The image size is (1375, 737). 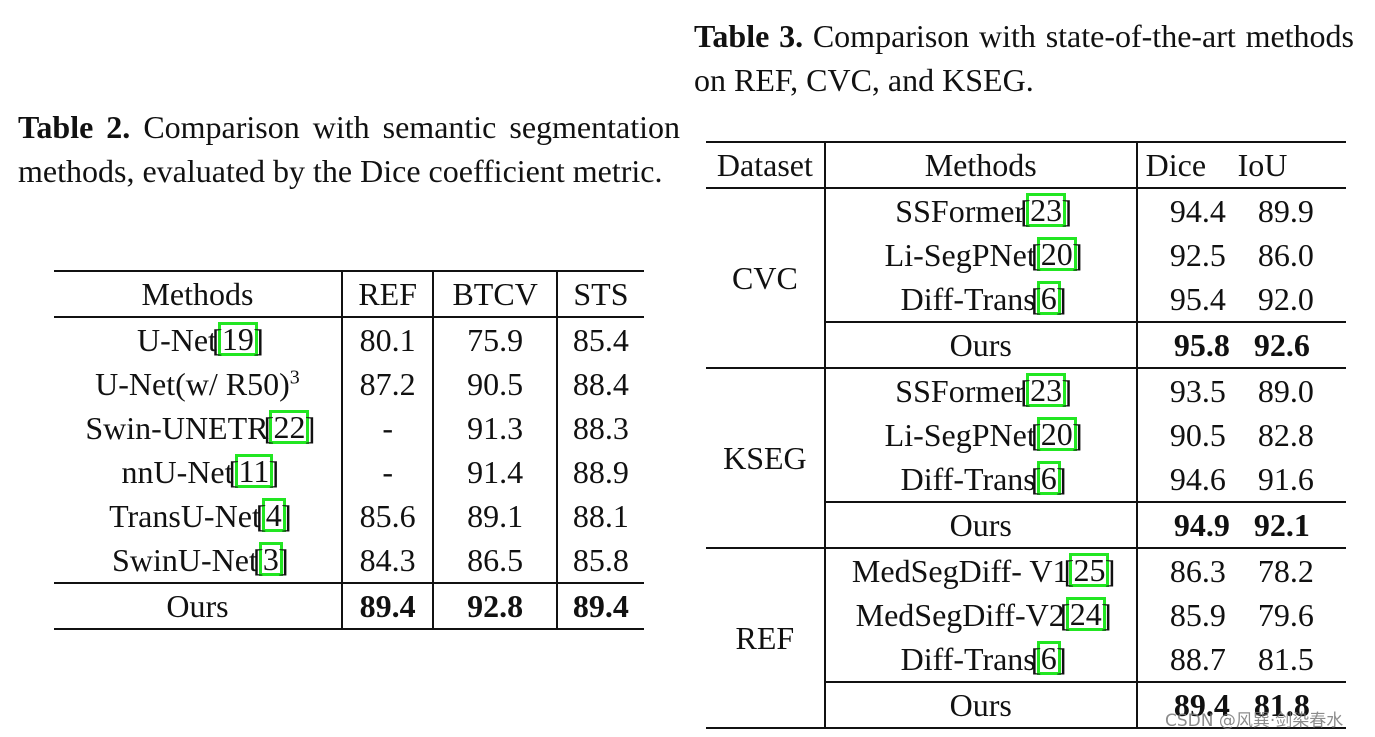 I want to click on dataset-cell-kseg: KSEG, so click(x=765, y=458).